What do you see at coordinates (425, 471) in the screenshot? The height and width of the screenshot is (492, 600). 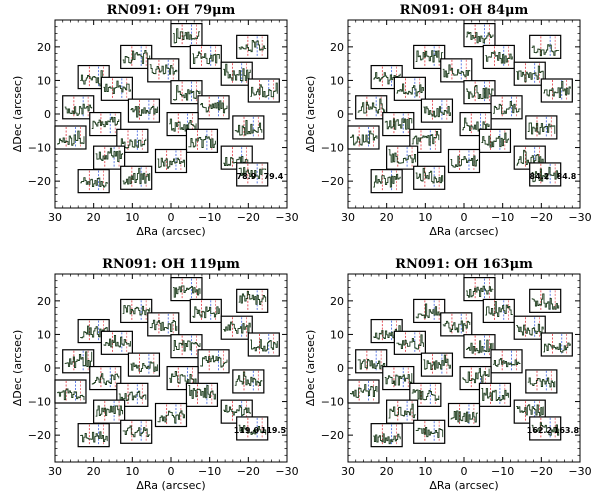 I see `x-tick-label: 10` at bounding box center [425, 471].